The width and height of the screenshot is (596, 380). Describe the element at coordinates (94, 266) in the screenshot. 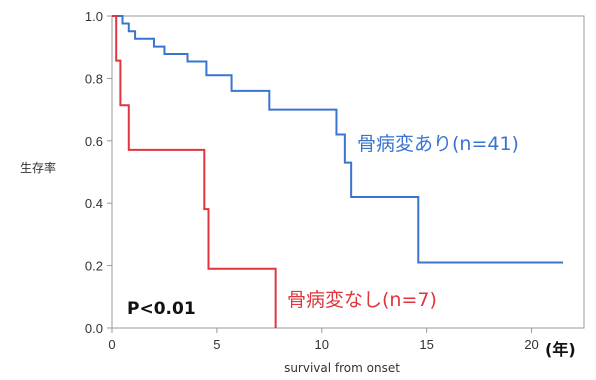

I see `y-tick-label: 0.2` at that location.